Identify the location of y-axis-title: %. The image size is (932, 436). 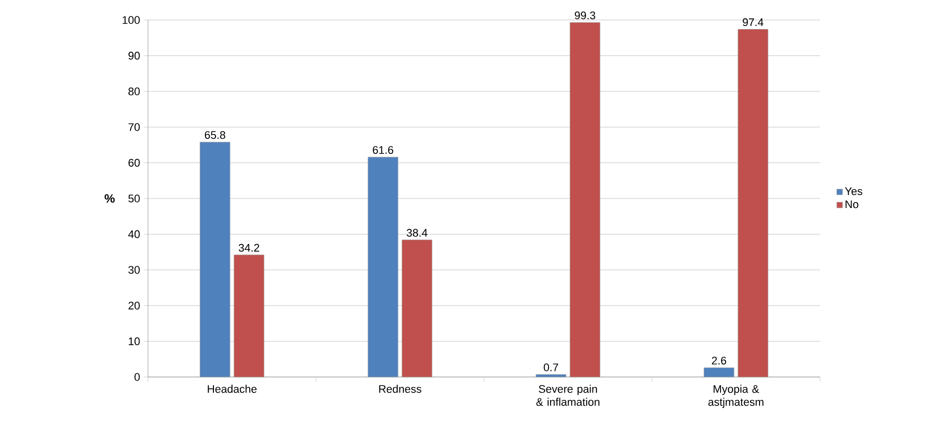
(109, 198).